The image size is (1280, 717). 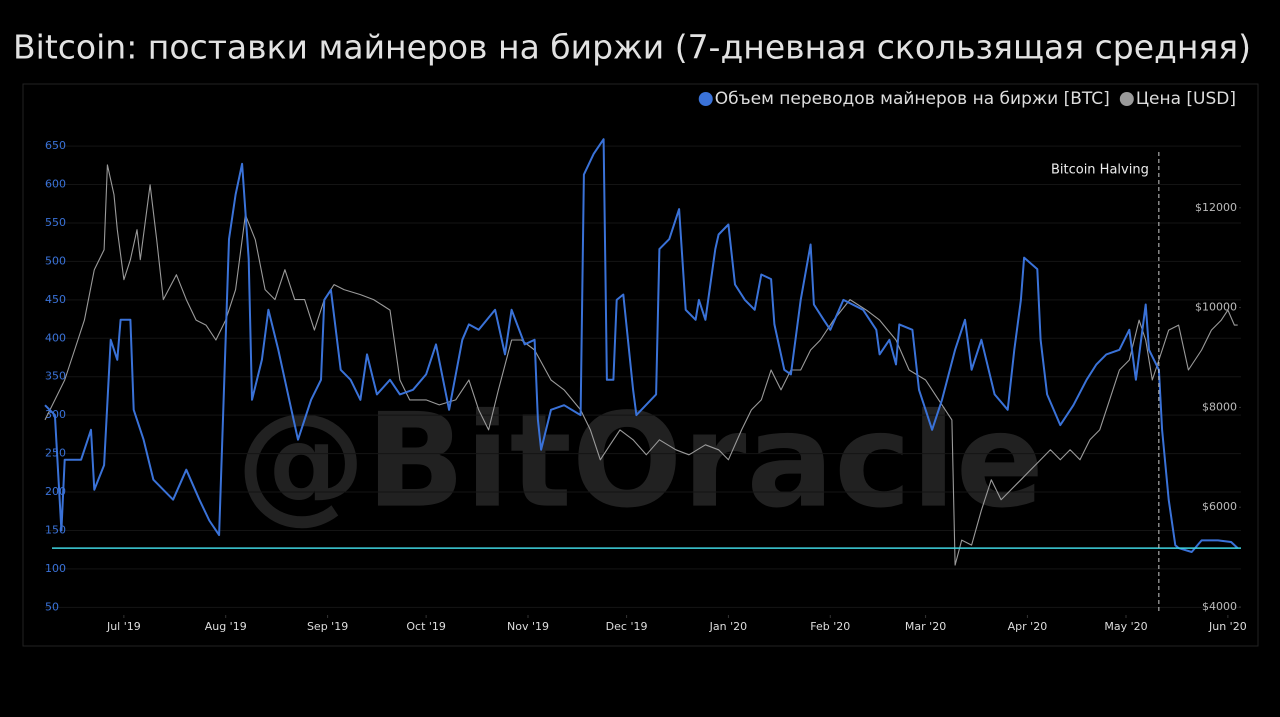 I want to click on x-tick-label: Oct '19, so click(x=426, y=626).